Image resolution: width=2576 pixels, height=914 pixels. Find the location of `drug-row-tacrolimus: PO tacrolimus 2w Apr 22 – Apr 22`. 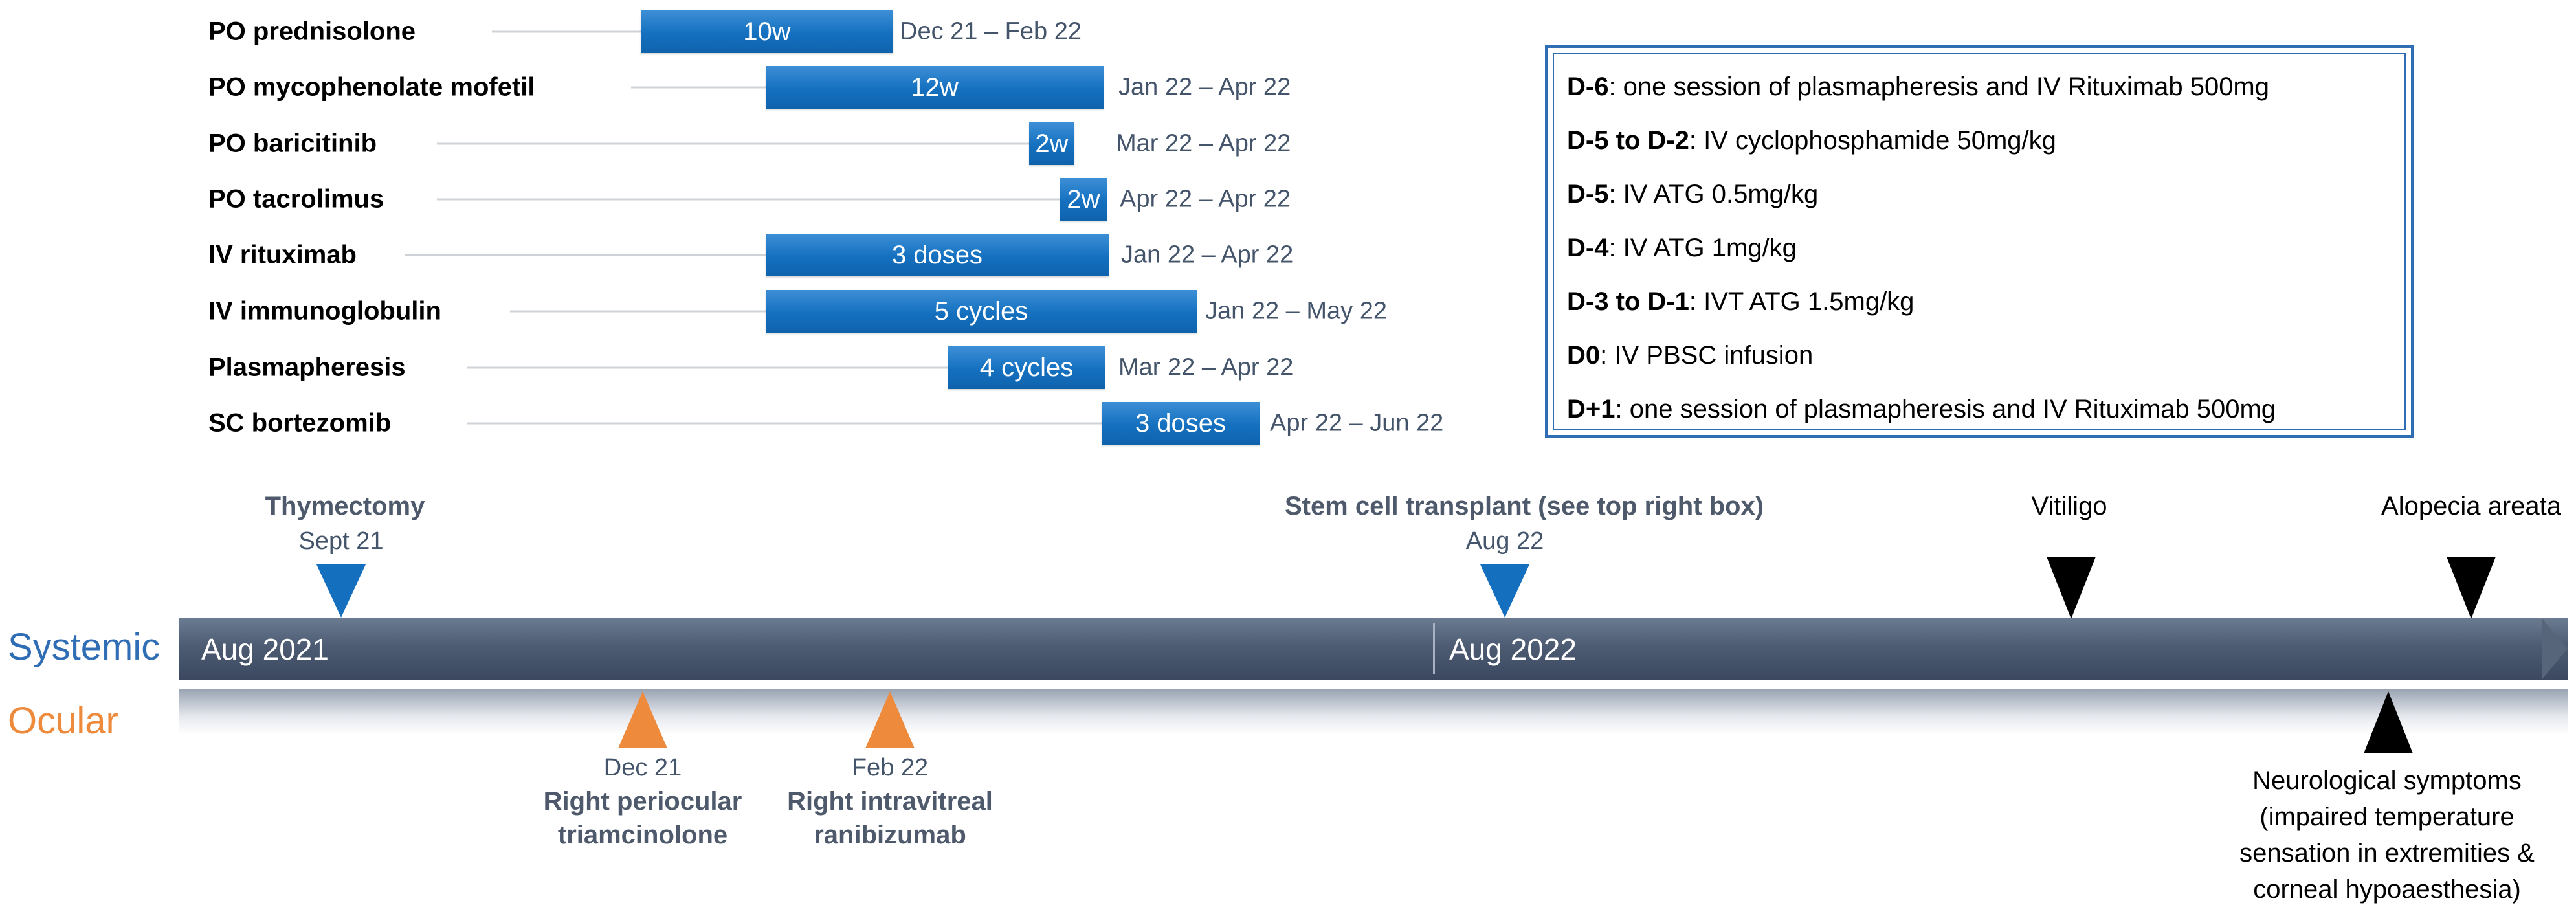

drug-row-tacrolimus: PO tacrolimus 2w Apr 22 – Apr 22 is located at coordinates (744, 199).